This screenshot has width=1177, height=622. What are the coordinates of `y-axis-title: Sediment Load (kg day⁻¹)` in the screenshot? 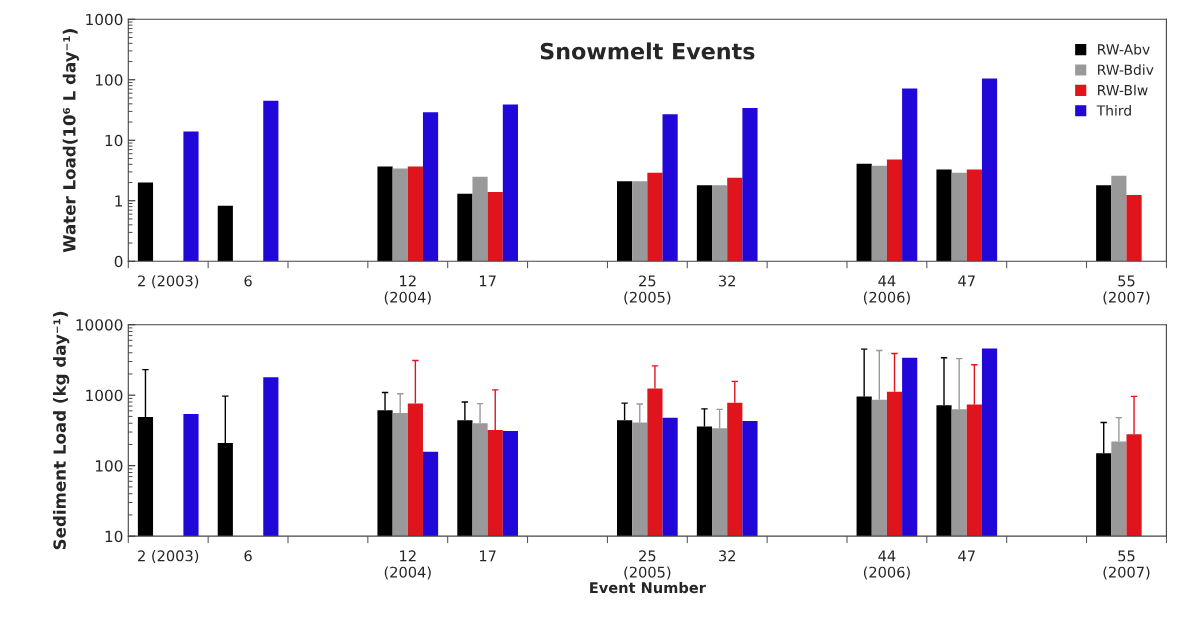 It's located at (61, 430).